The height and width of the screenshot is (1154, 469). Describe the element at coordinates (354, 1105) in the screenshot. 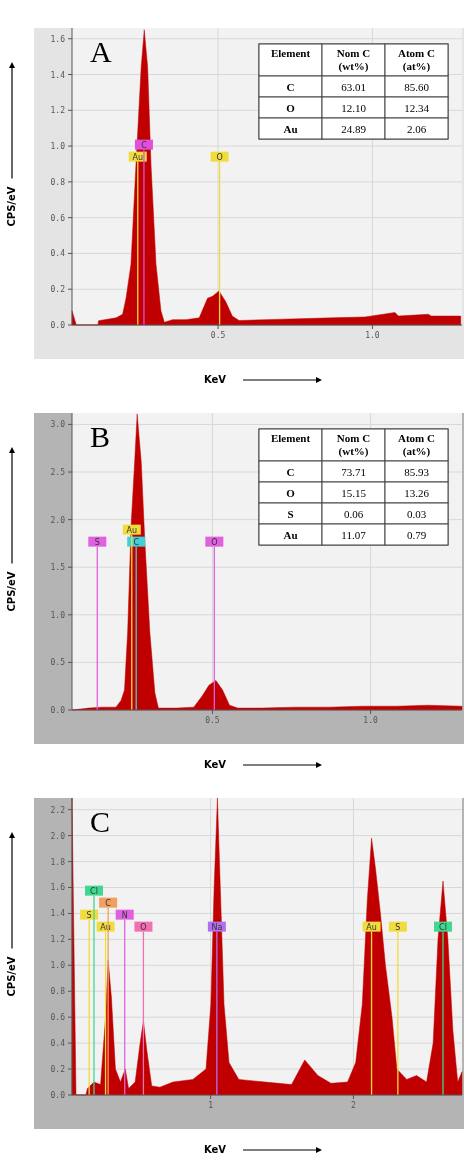

I see `x-tick-label: 2` at that location.